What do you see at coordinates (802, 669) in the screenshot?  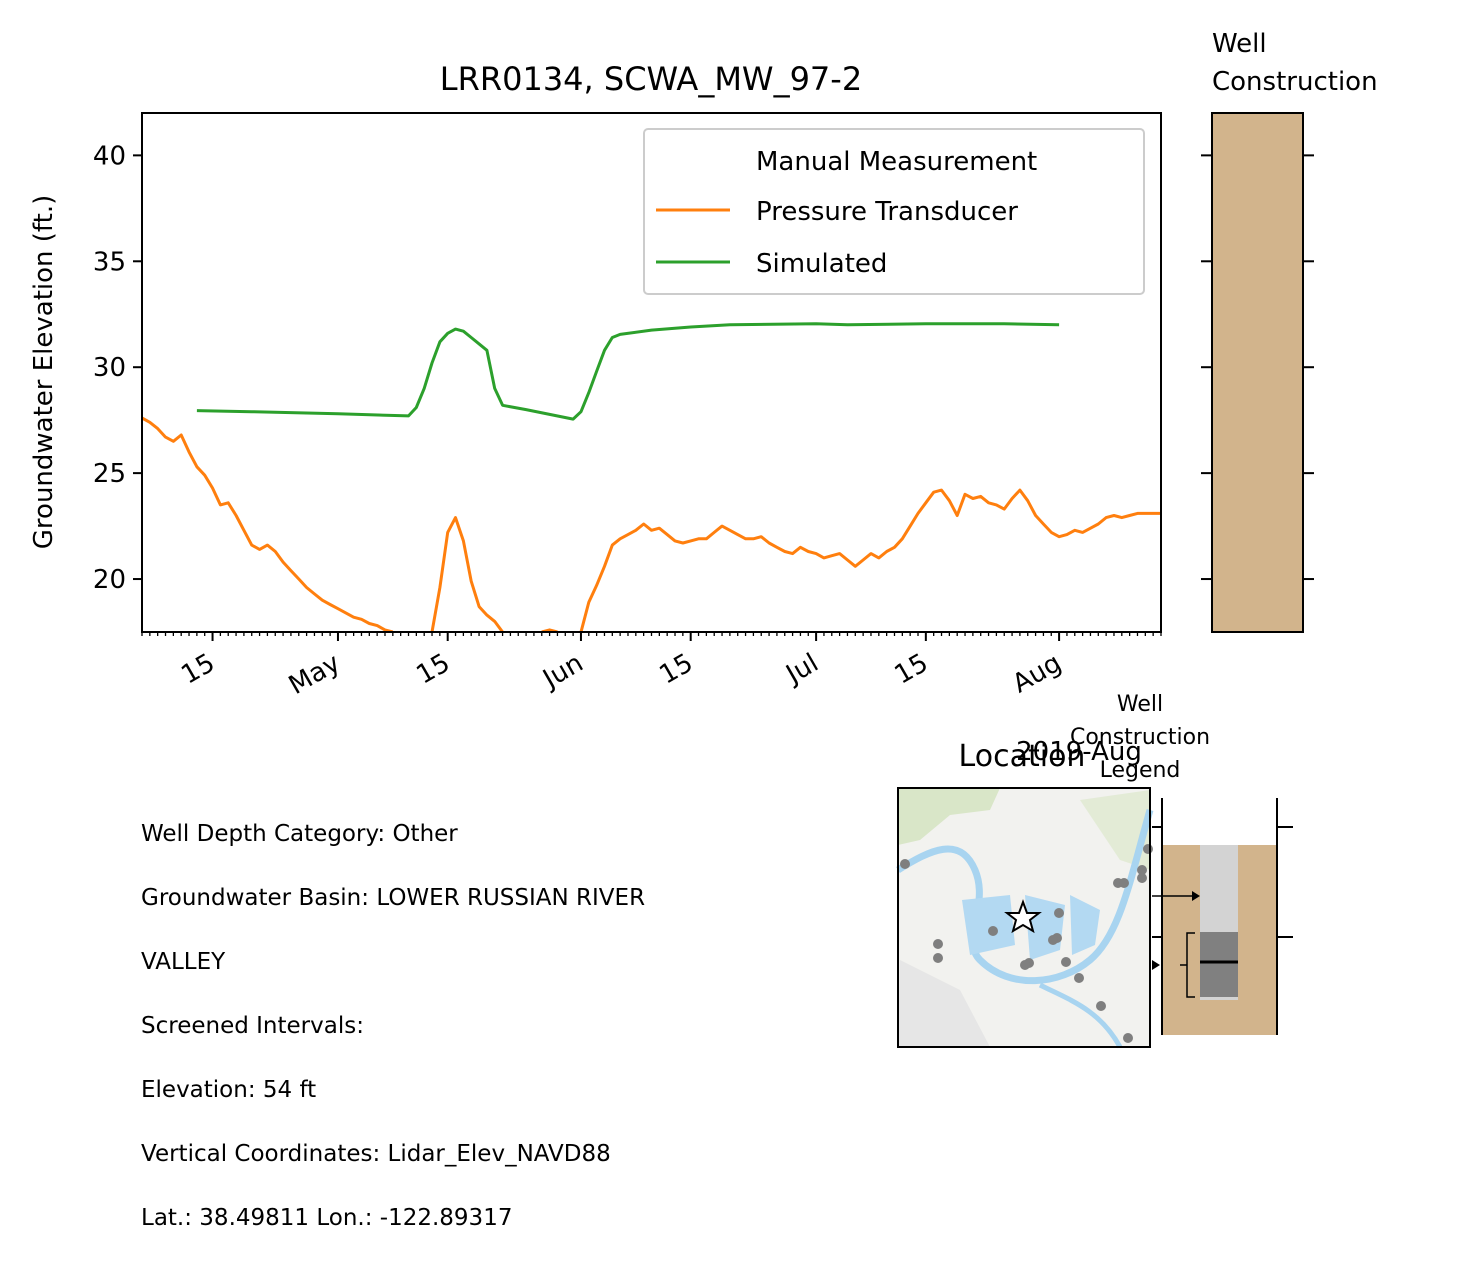 I see `x-tick-label: Jul` at bounding box center [802, 669].